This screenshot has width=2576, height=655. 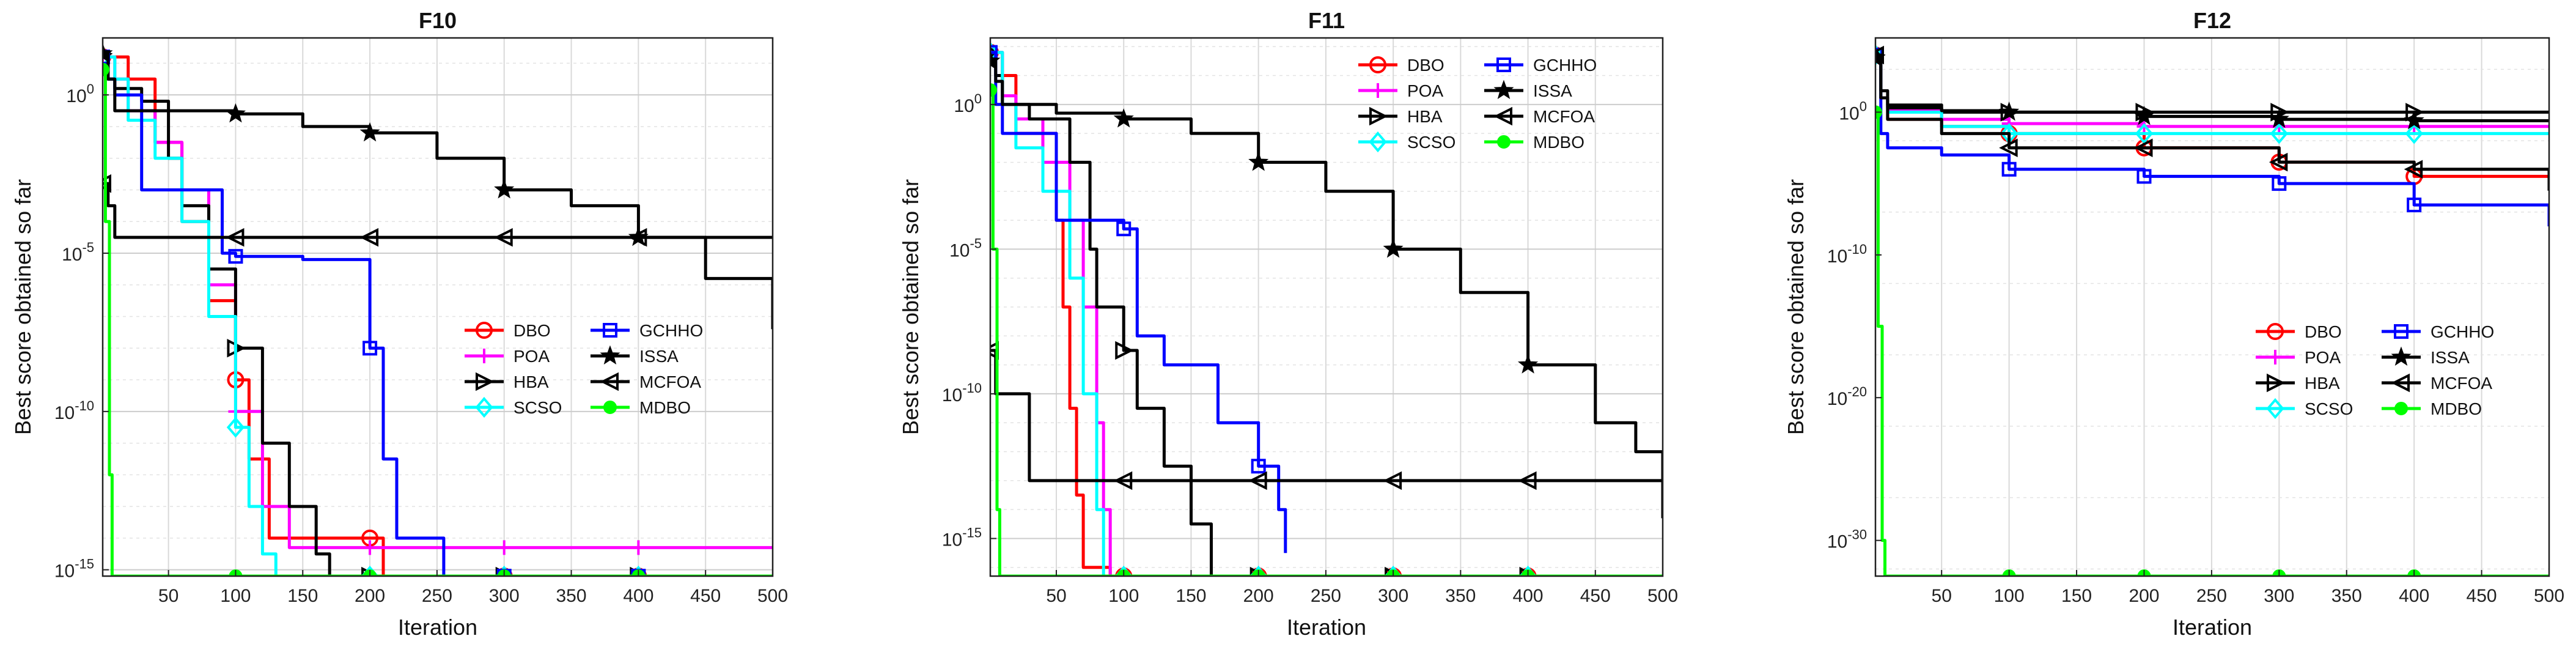 What do you see at coordinates (1477, 104) in the screenshot?
I see `legend: DBO GCHHO POA ISSA HBA MCFOA SCSO MDBO` at bounding box center [1477, 104].